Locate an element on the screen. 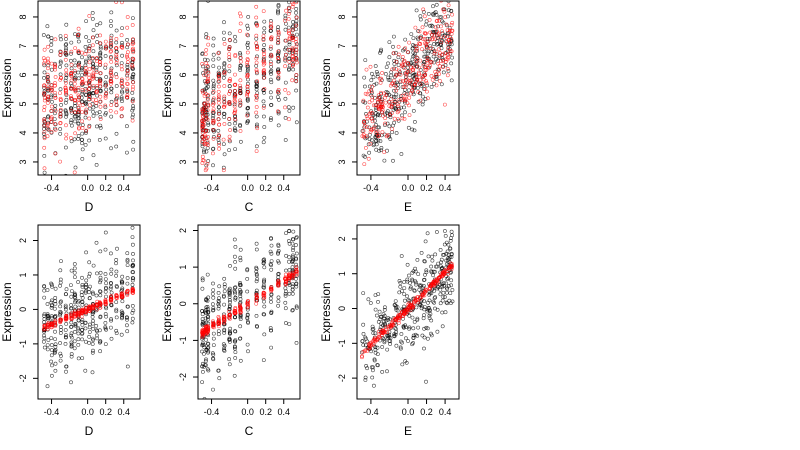  x-axis-title: D is located at coordinates (89, 431).